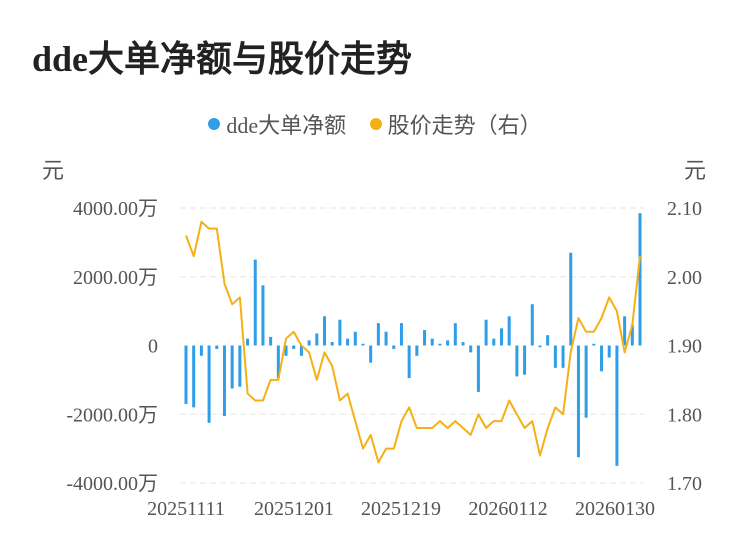 The image size is (750, 558). What do you see at coordinates (115, 209) in the screenshot?
I see `left-tick-label: 4000.00万` at bounding box center [115, 209].